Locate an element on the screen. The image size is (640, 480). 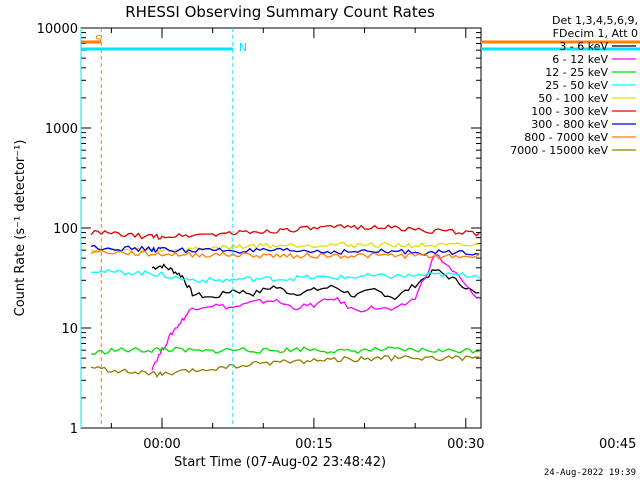
y-tick-label: 1 is located at coordinates (74, 429).